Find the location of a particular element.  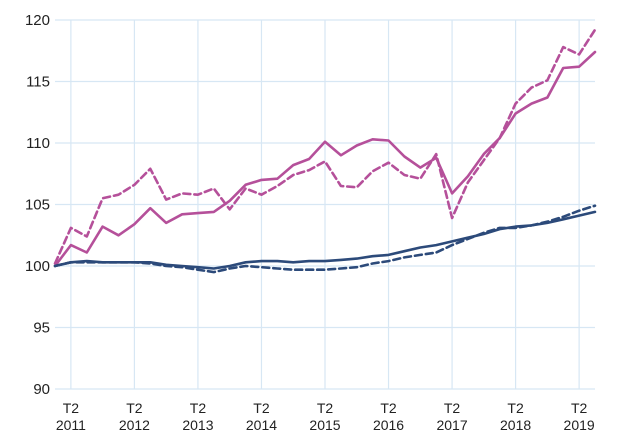

y-tick-label: 90 is located at coordinates (41, 389).